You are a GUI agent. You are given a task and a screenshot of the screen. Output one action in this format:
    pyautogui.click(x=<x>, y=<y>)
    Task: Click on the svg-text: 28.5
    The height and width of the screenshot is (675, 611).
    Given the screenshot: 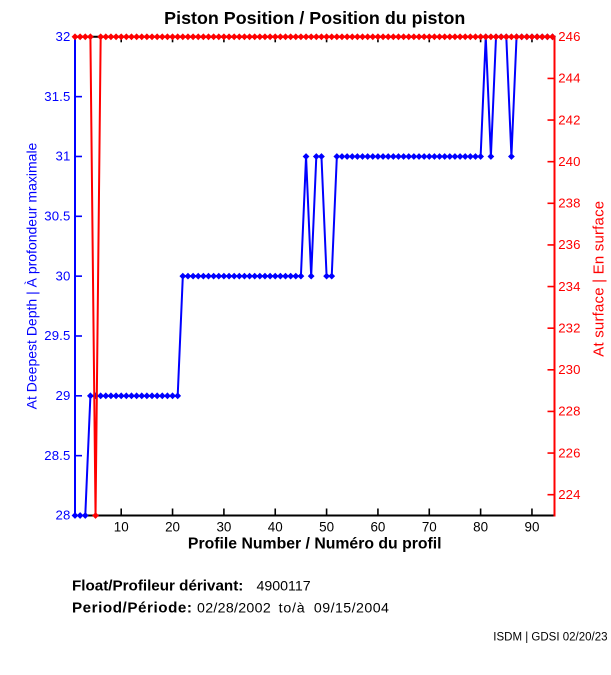 What is the action you would take?
    pyautogui.click(x=57, y=455)
    